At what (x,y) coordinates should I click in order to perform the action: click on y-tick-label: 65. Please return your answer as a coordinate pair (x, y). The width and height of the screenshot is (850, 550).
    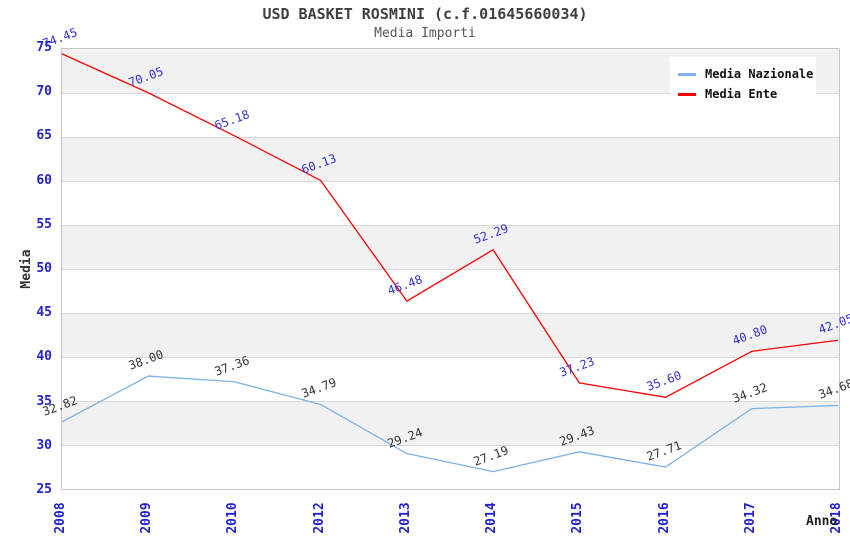
    Looking at the image, I should click on (44, 136).